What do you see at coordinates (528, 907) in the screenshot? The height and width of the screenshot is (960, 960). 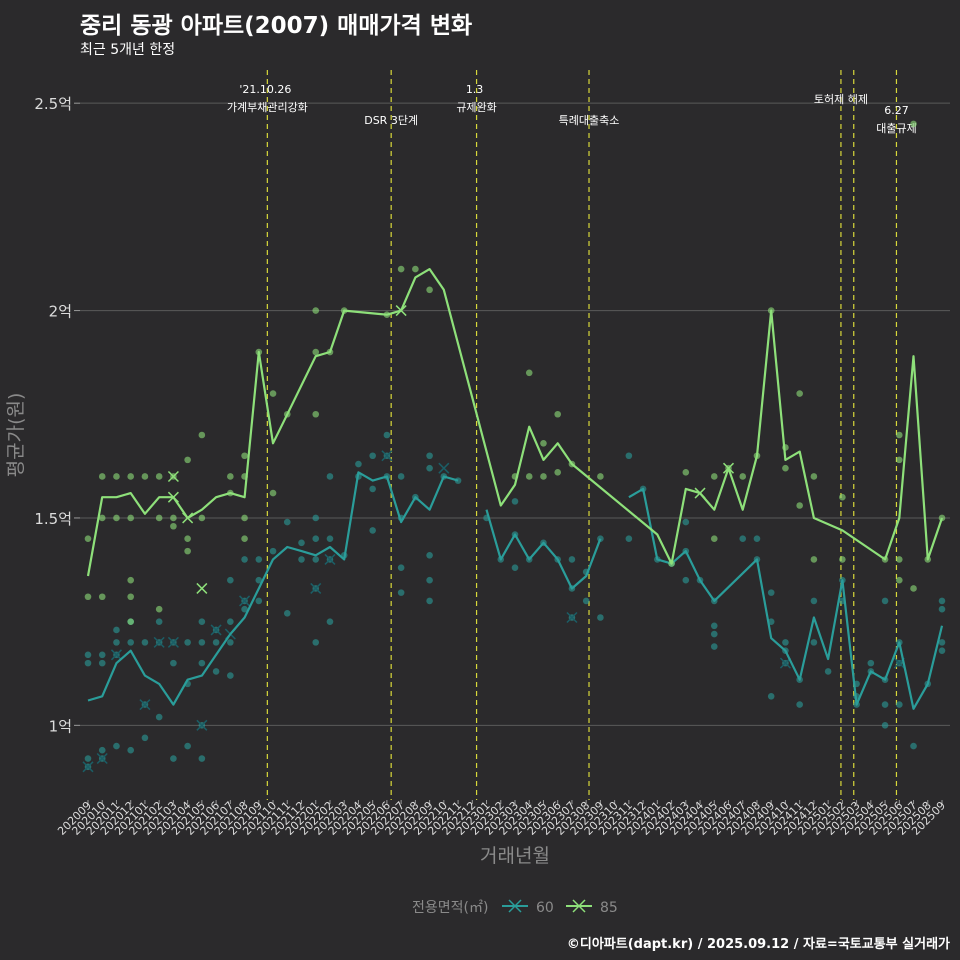 I see `legend-item-60: 60` at bounding box center [528, 907].